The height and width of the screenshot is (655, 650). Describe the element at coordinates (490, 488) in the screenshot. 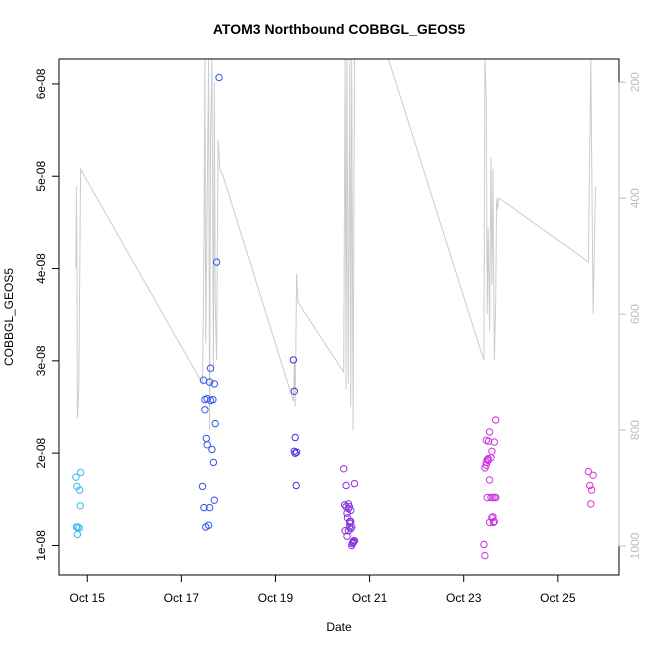

I see `series-flight-oct23` at that location.